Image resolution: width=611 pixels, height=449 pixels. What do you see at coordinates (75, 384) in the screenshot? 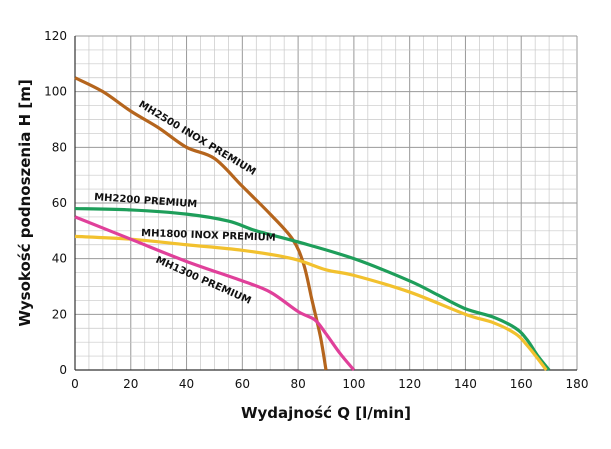
I see `x-tick-label: 0` at bounding box center [75, 384].